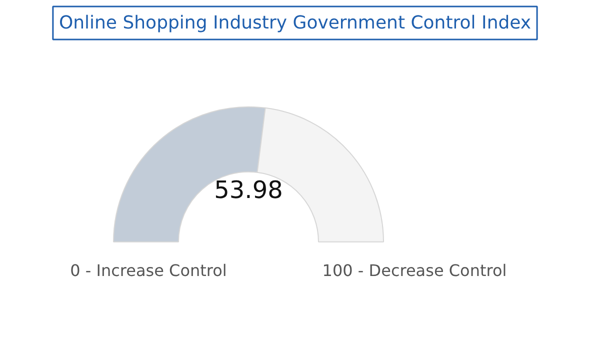 The height and width of the screenshot is (338, 589). Describe the element at coordinates (148, 270) in the screenshot. I see `text: 0 - Increase Control` at that location.